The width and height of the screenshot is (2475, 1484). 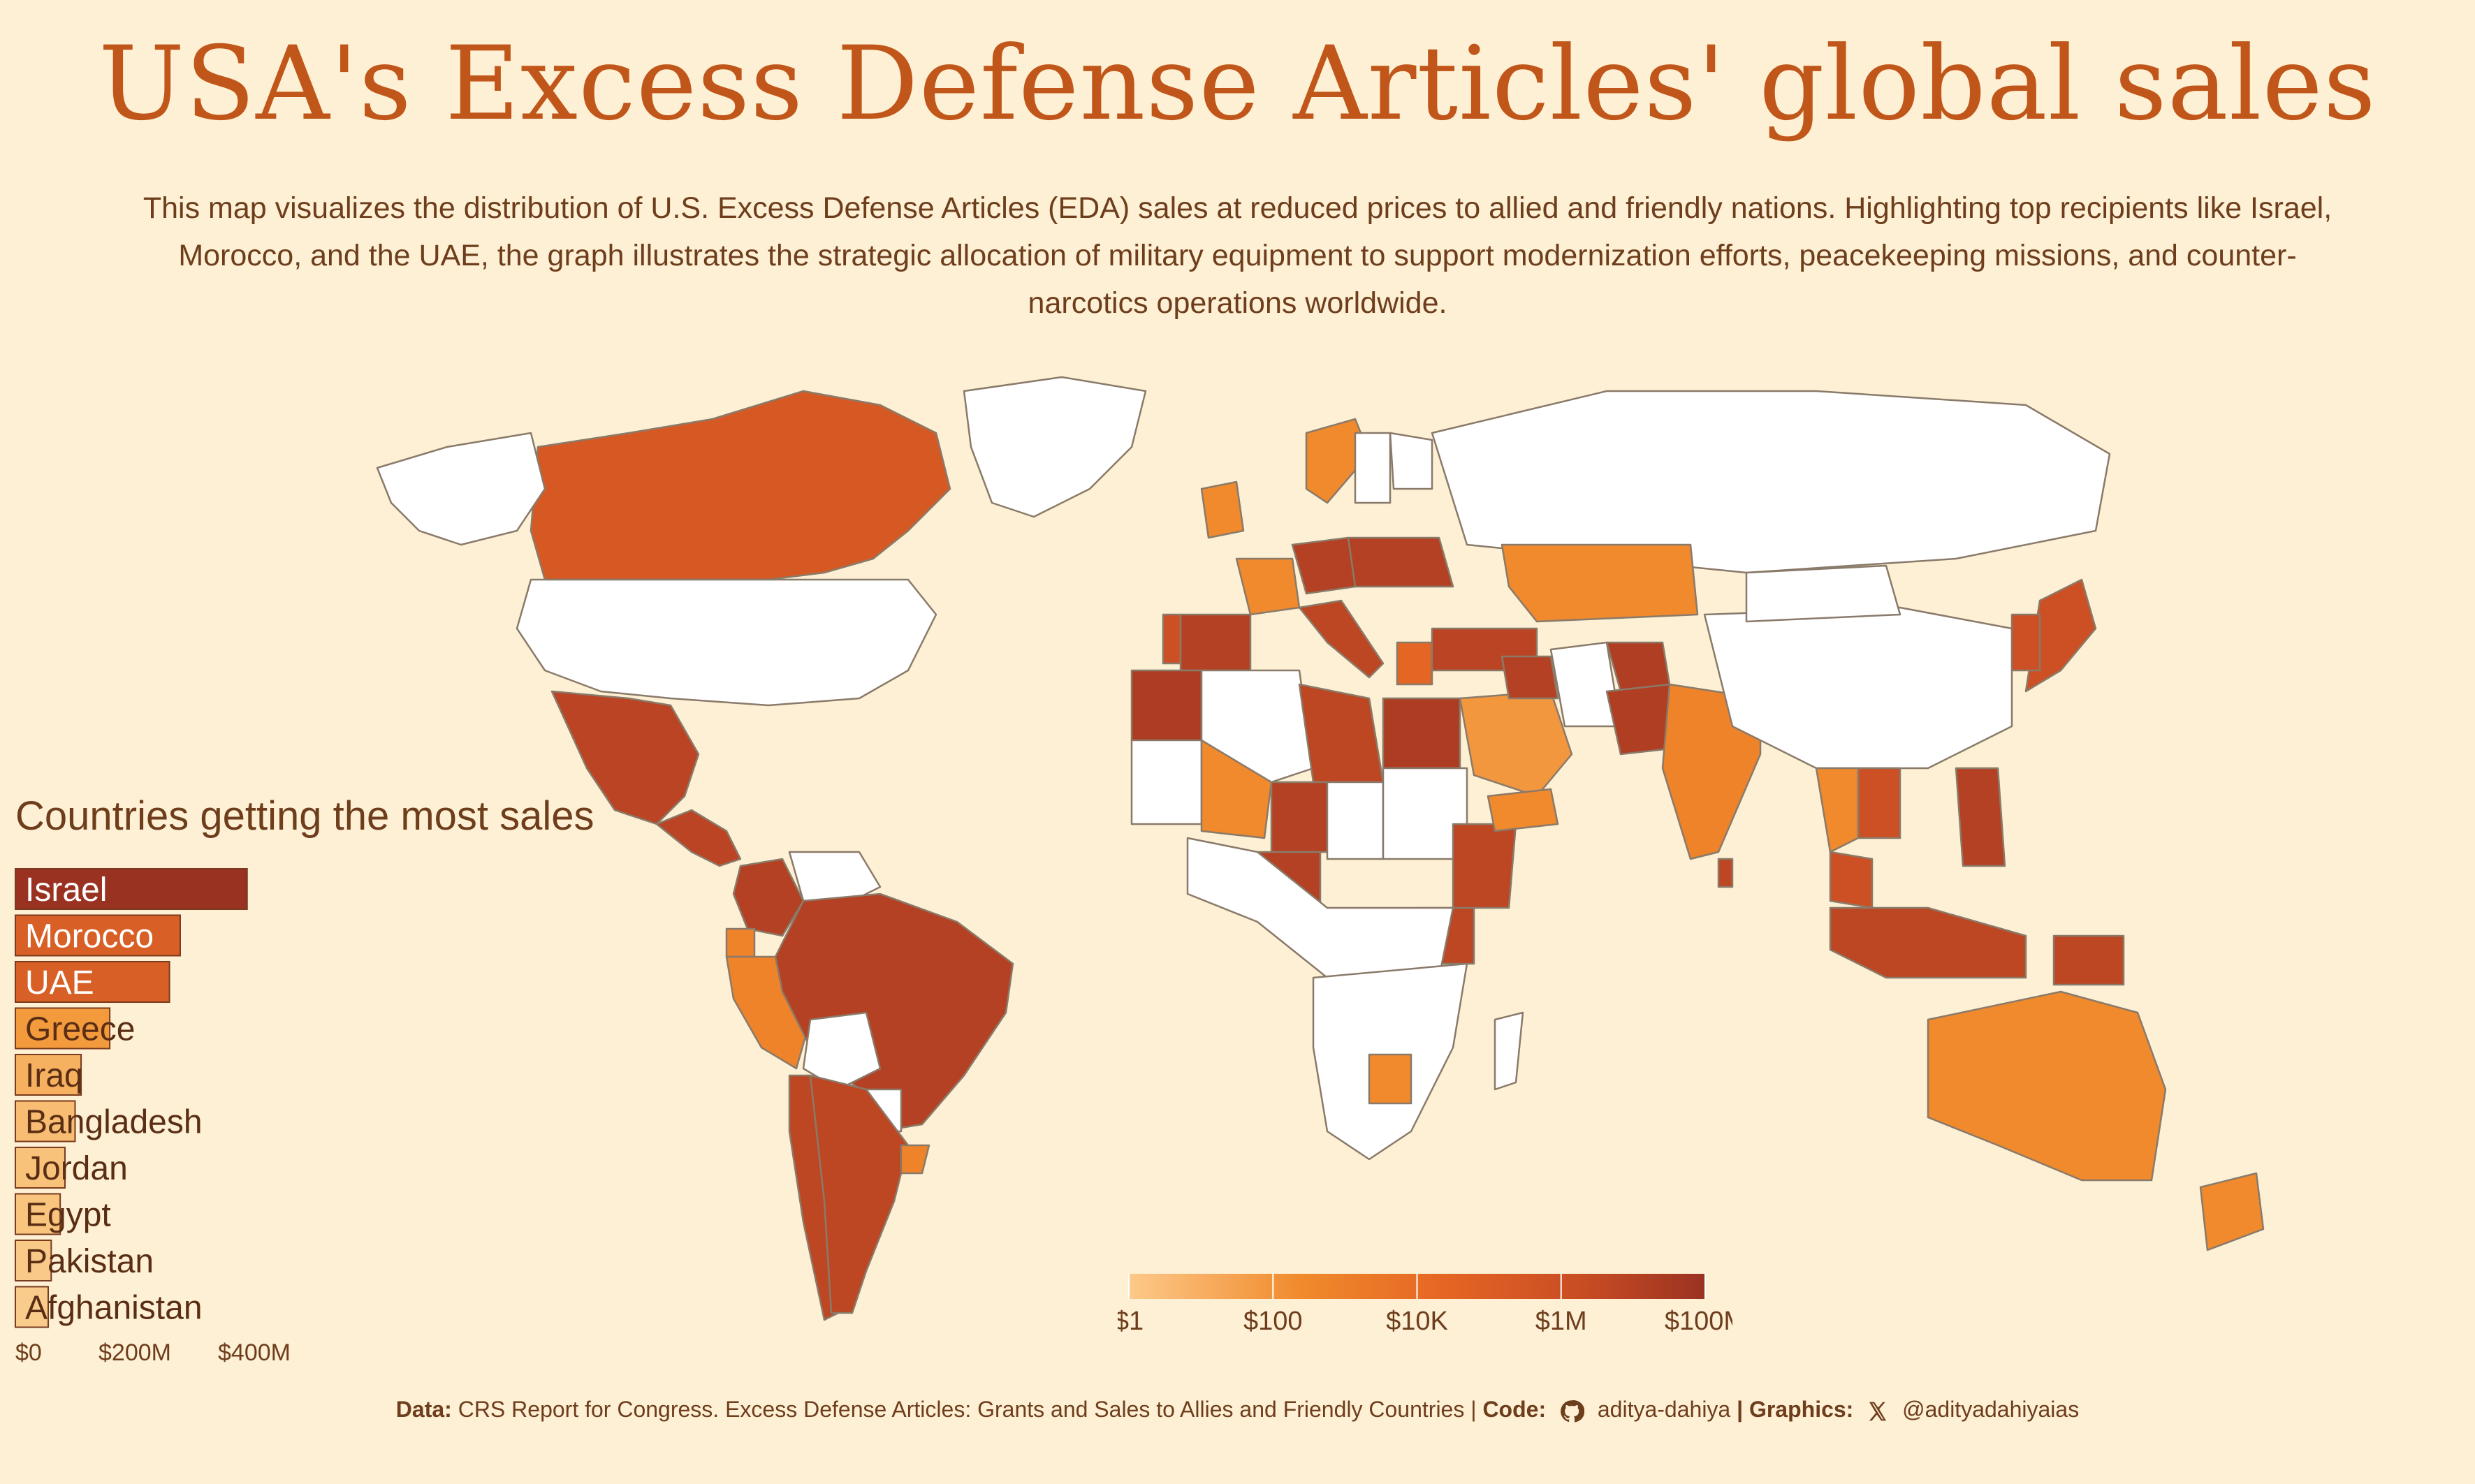 I want to click on caption-data-label: Data:, so click(x=423, y=1409).